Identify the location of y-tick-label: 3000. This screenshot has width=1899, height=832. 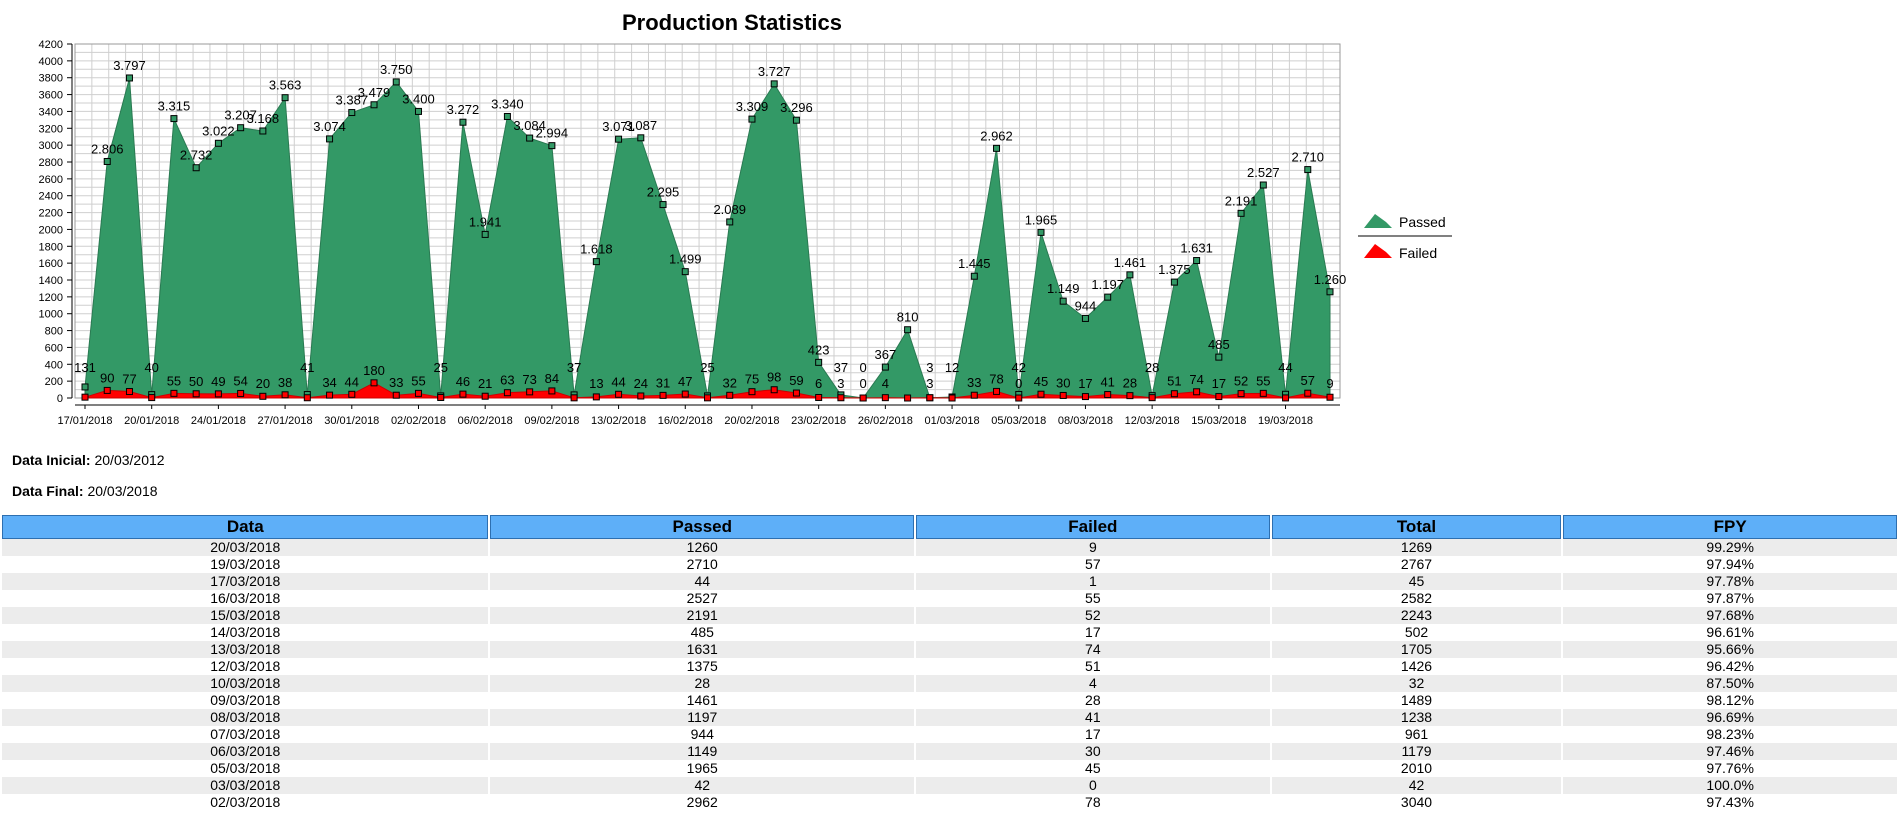
(51, 146).